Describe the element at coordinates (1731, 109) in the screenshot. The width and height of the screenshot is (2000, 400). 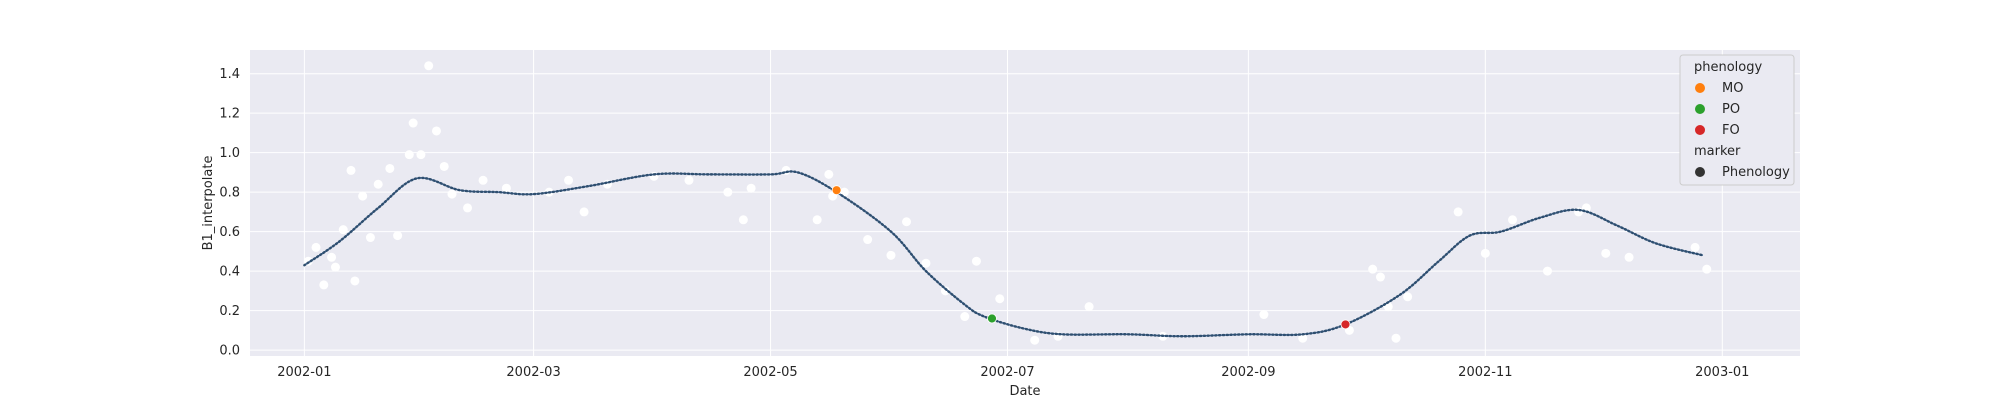
I see `legend-label-po: PO` at that location.